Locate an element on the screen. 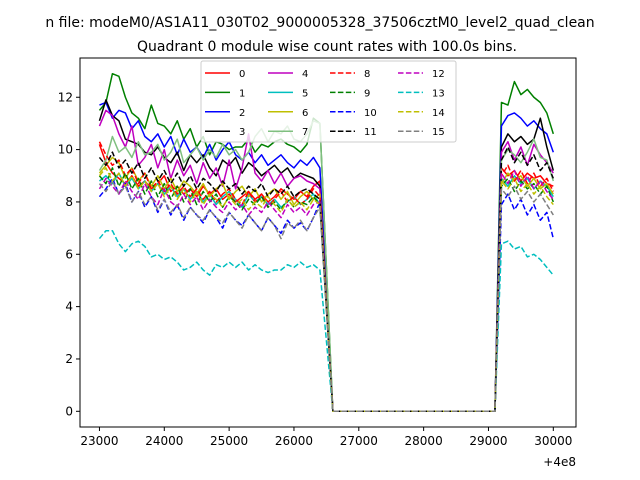 This screenshot has width=640, height=480. legend-label-4: 4 is located at coordinates (305, 74).